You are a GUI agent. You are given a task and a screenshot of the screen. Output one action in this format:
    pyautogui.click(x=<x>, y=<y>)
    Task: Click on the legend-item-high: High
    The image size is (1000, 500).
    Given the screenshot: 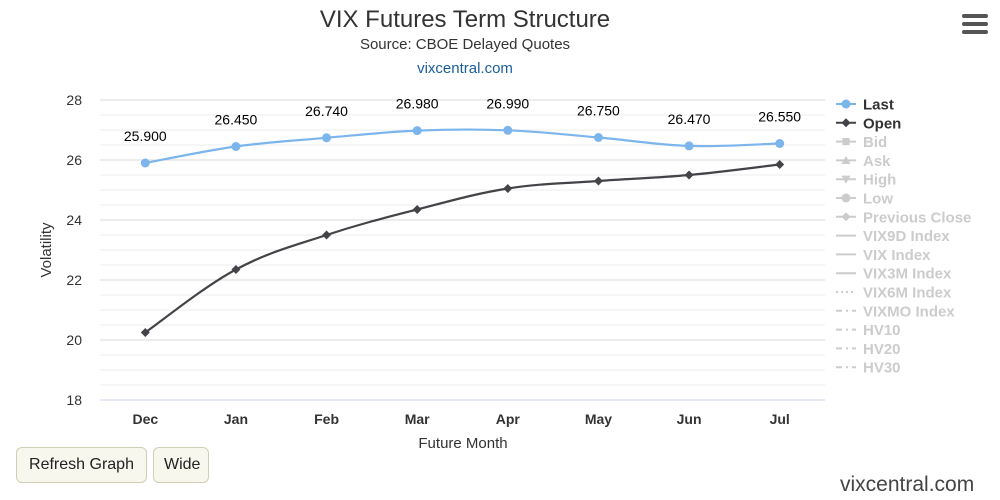 What is the action you would take?
    pyautogui.click(x=866, y=180)
    